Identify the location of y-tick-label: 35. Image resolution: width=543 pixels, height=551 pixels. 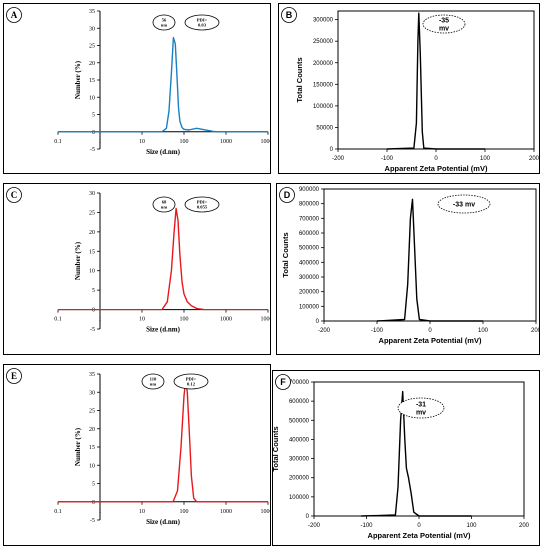
(92, 375).